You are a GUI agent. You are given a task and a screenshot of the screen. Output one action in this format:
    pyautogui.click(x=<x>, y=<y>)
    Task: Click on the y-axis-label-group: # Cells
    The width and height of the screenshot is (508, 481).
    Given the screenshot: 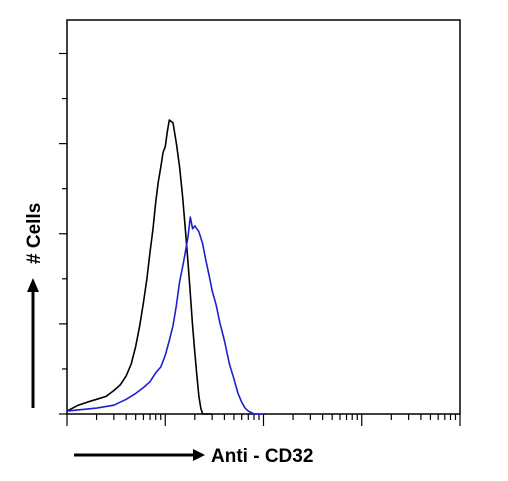 What is the action you would take?
    pyautogui.click(x=34, y=305)
    